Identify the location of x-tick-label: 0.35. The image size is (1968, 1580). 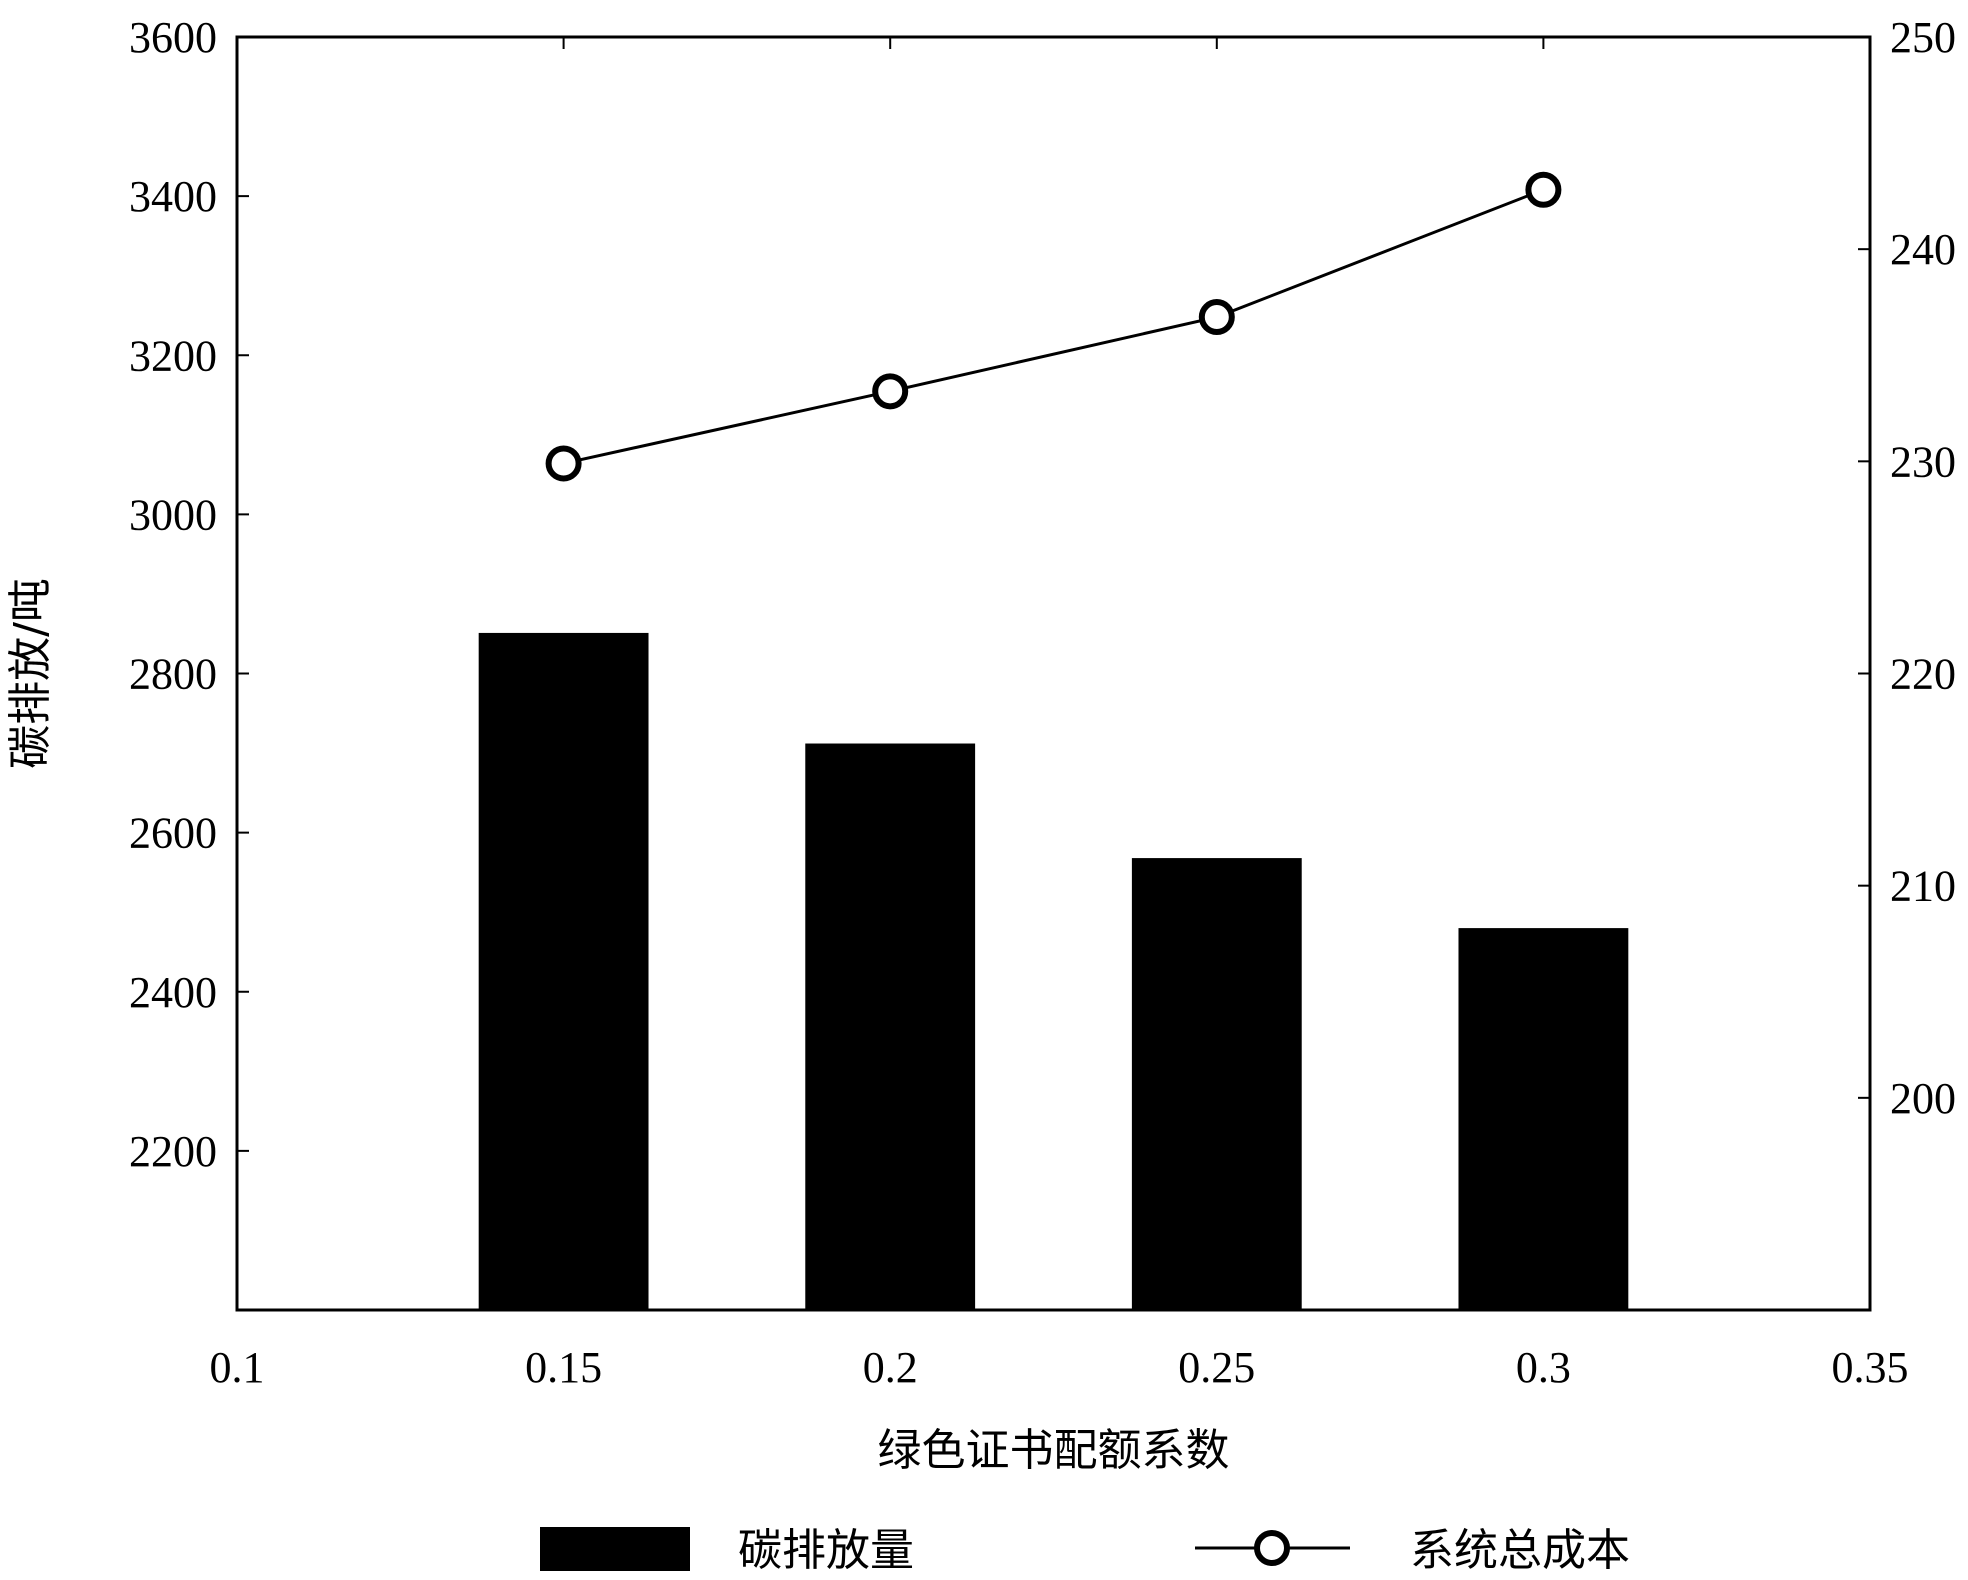
(1870, 1367).